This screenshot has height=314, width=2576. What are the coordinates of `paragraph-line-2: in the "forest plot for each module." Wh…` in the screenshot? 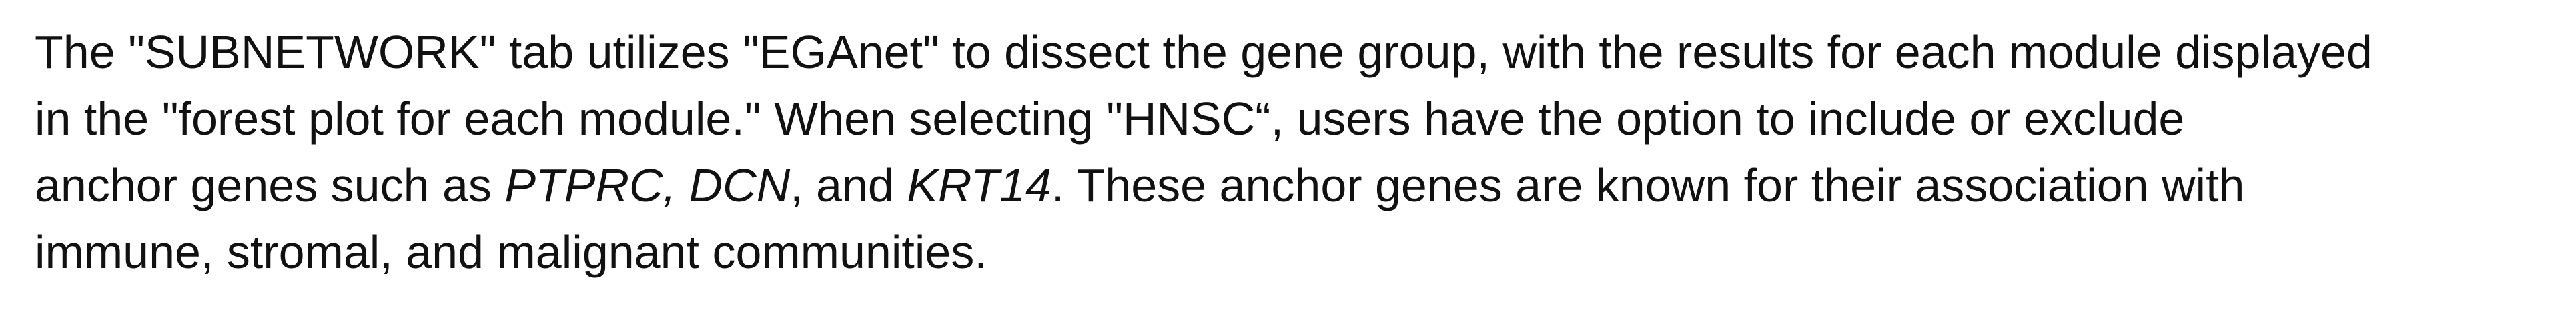 It's located at (1110, 119).